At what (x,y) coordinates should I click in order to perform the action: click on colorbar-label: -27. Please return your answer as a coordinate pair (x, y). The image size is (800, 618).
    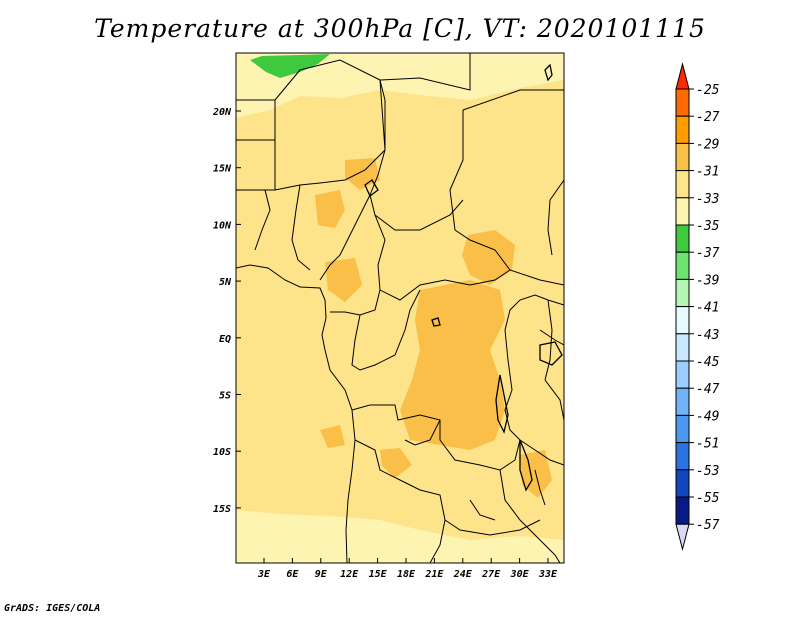
    Looking at the image, I should click on (708, 117).